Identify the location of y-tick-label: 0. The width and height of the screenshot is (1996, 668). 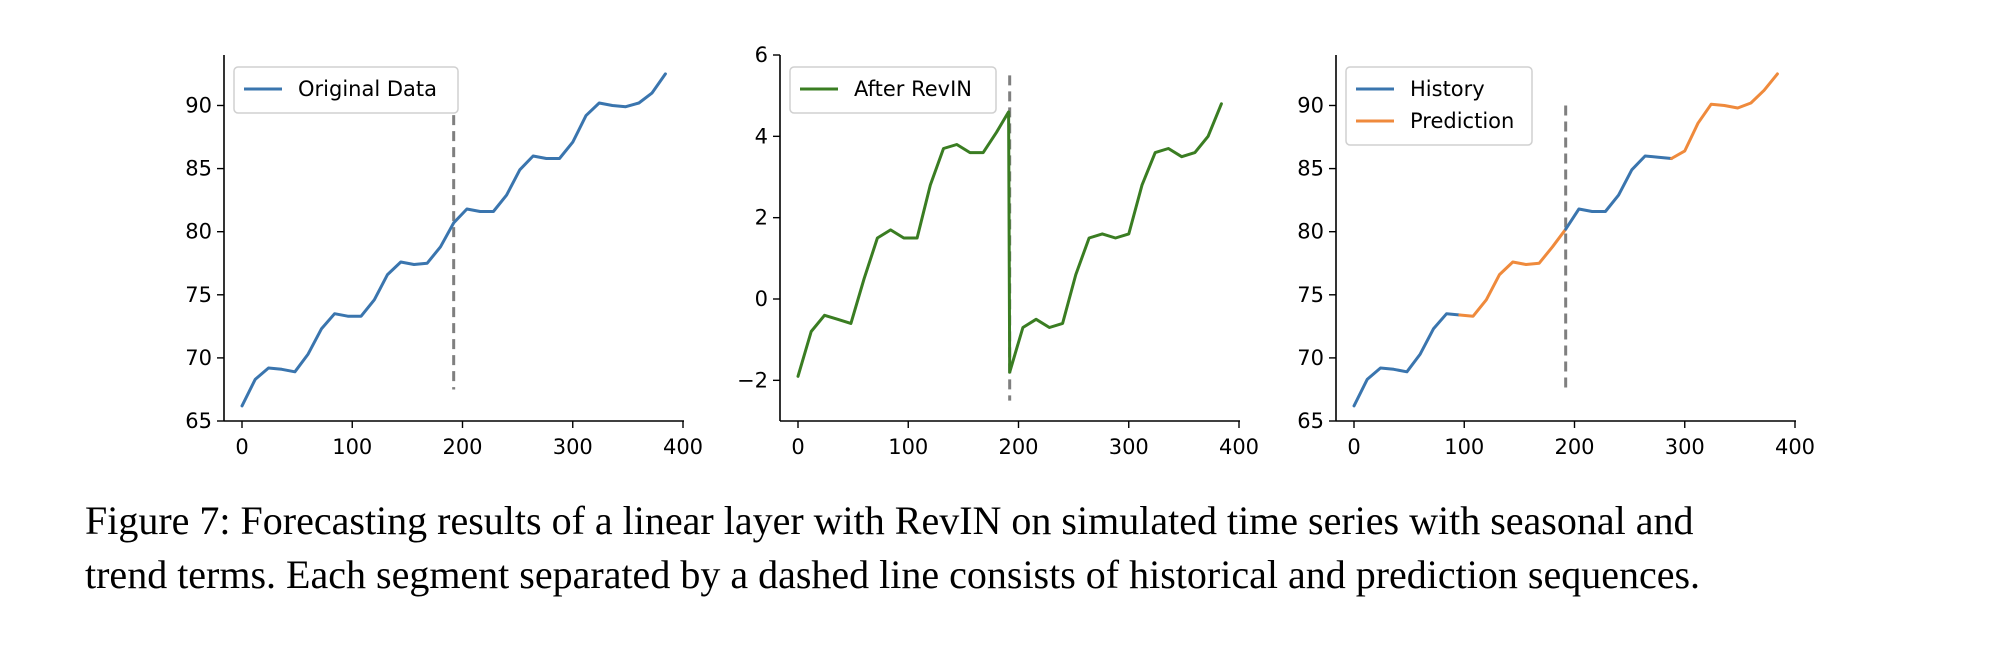
(761, 299).